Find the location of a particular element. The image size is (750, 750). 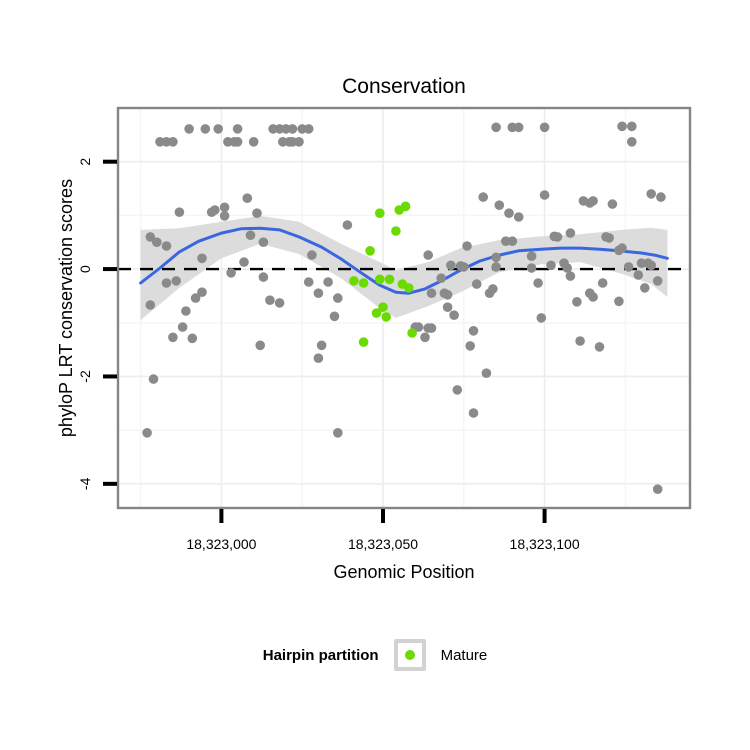

x-tick-label: 18,323,050 is located at coordinates (383, 544).